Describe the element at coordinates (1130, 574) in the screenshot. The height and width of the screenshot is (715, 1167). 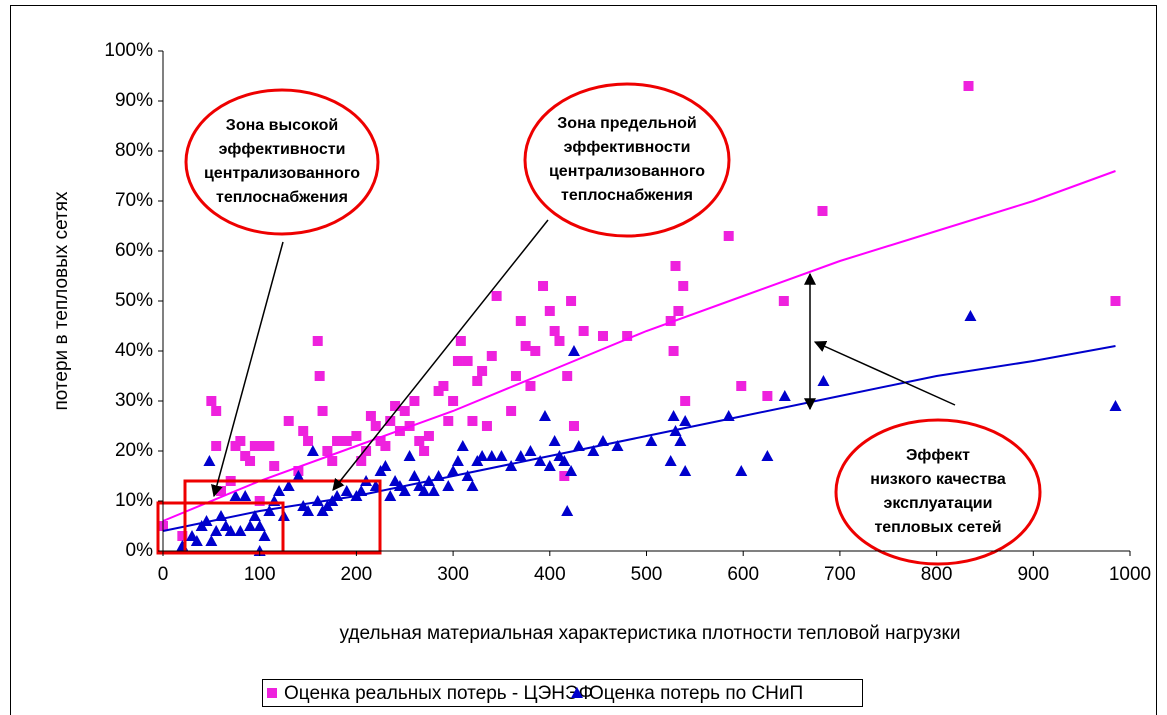
I see `x-tick-label: 1000` at that location.